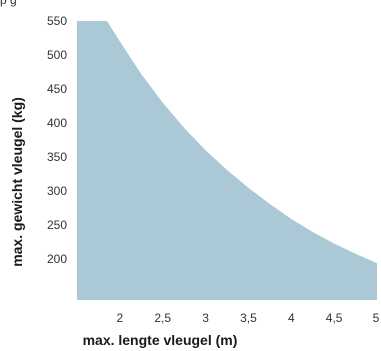 The height and width of the screenshot is (351, 381). I want to click on x-tick-label: 2,5, so click(162, 318).